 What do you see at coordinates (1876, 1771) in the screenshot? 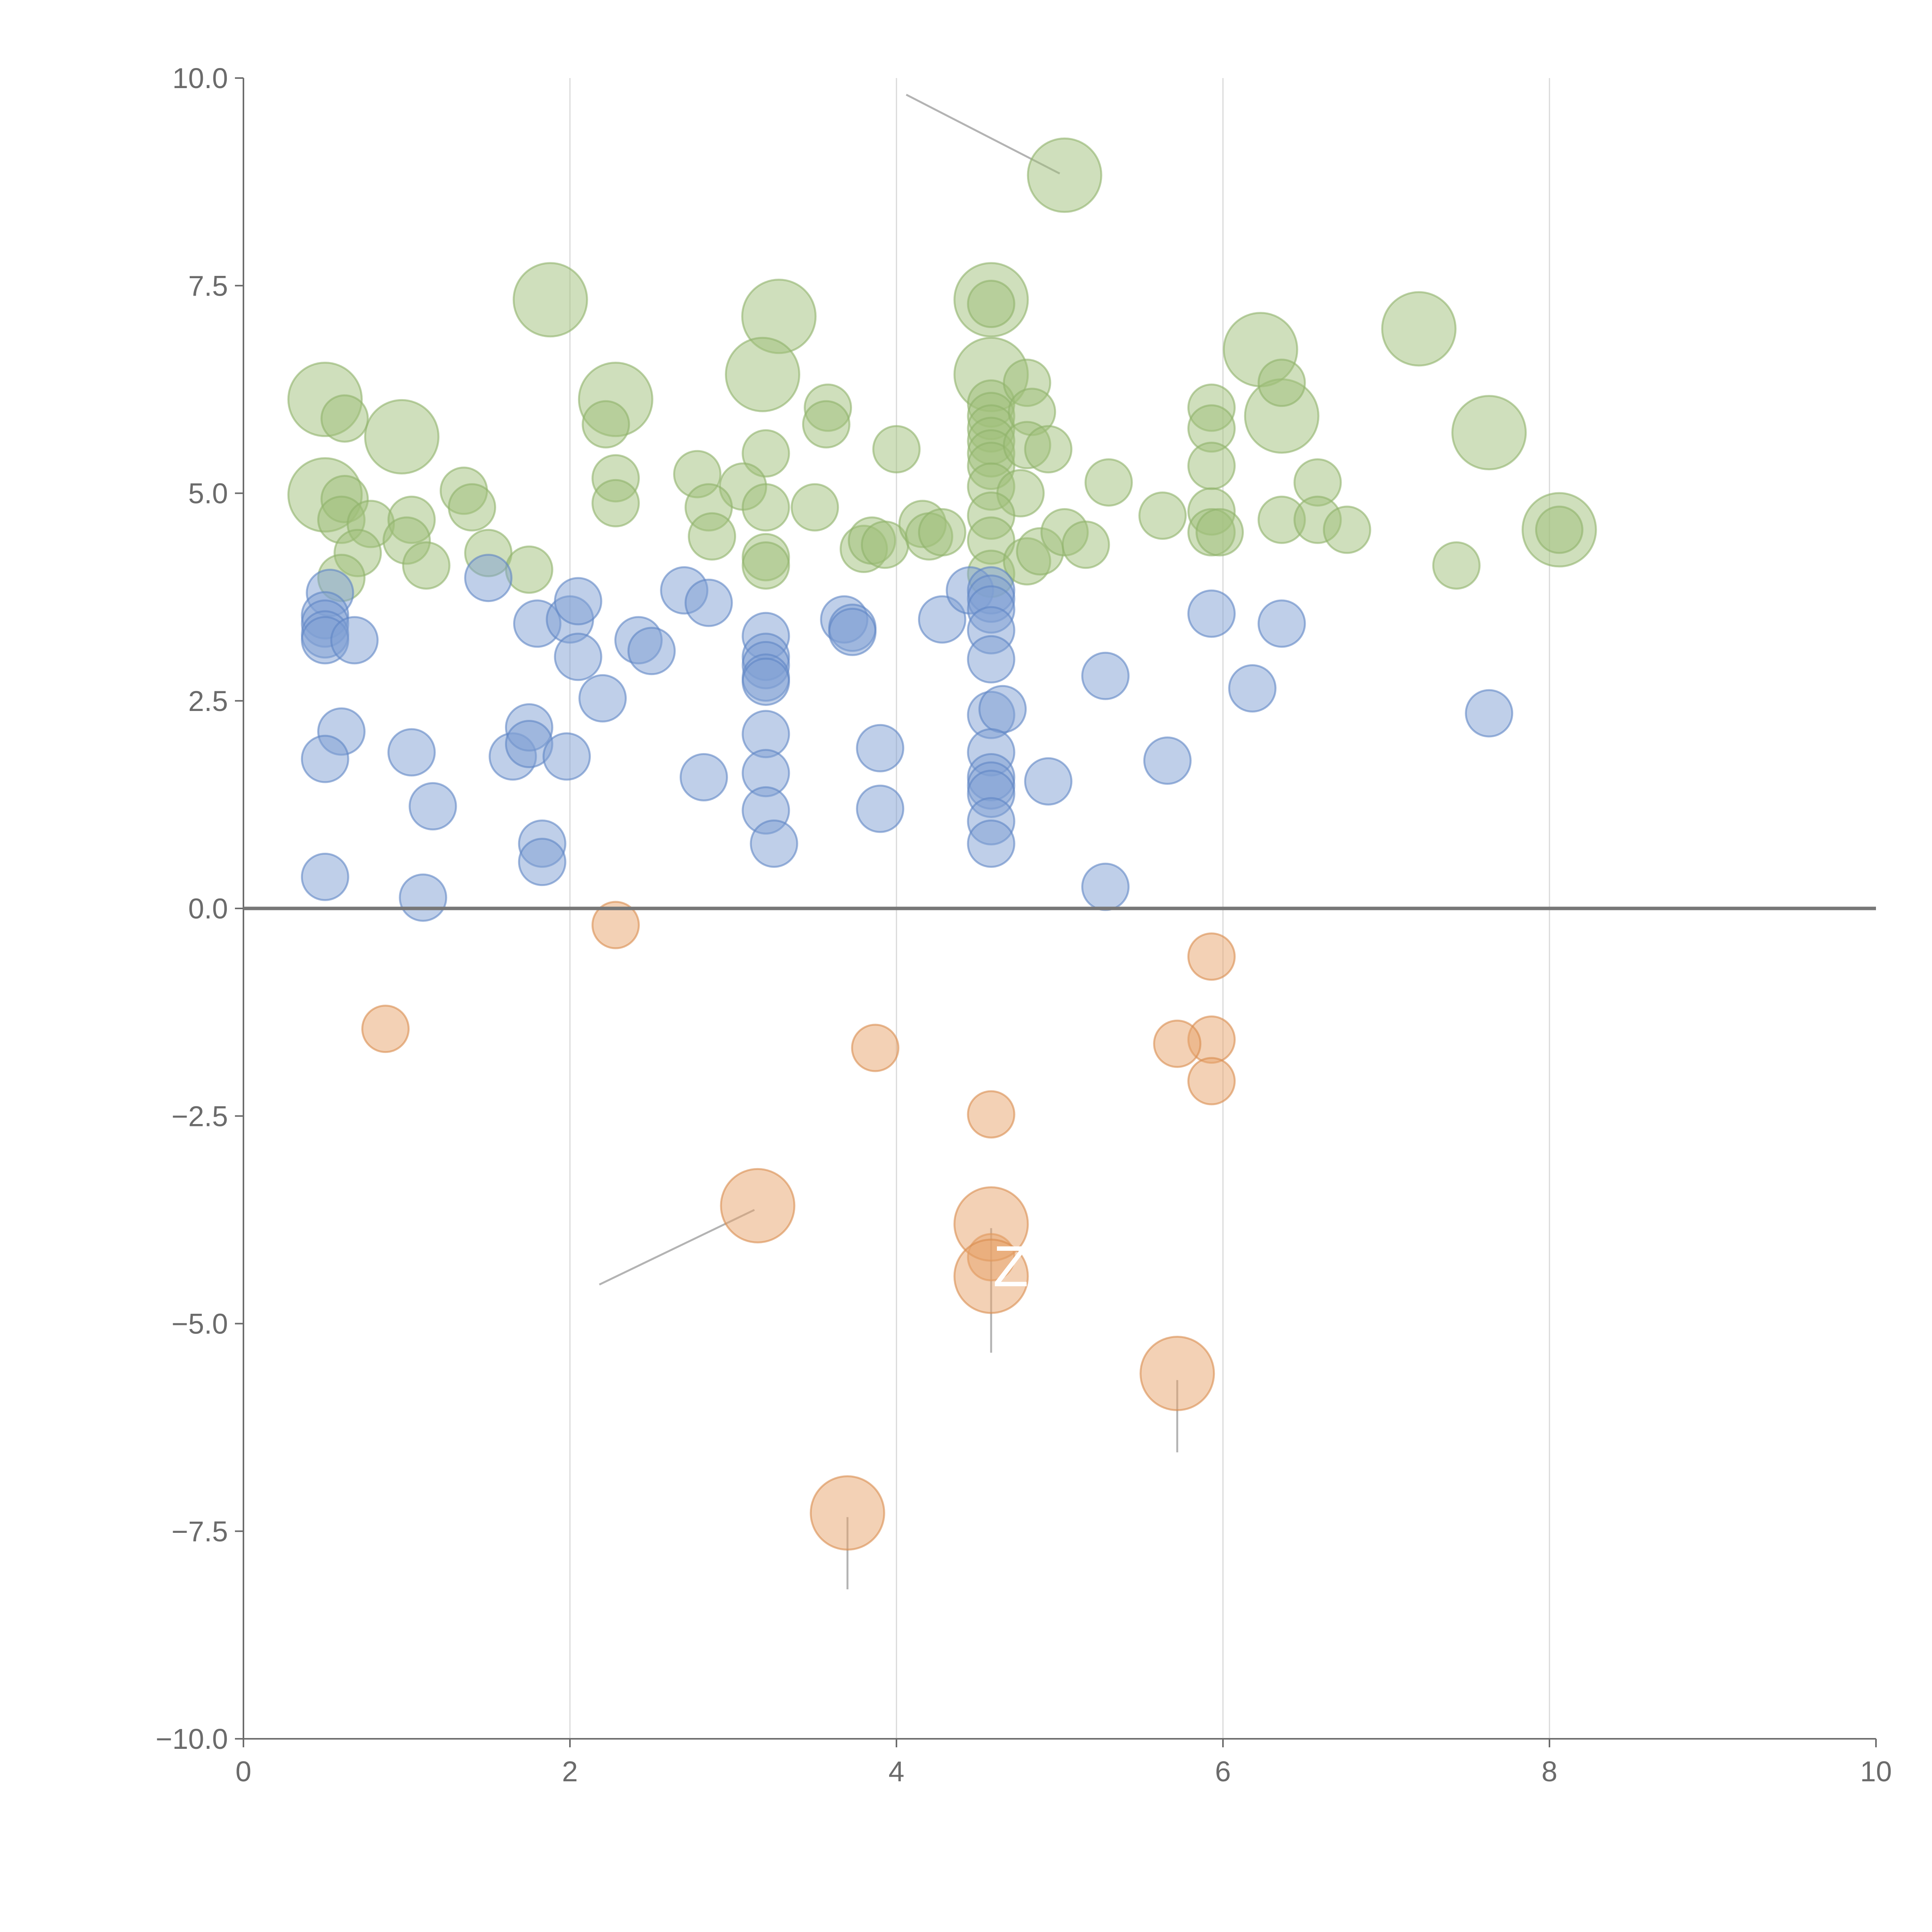
I see `x-tick-label: 10` at bounding box center [1876, 1771].